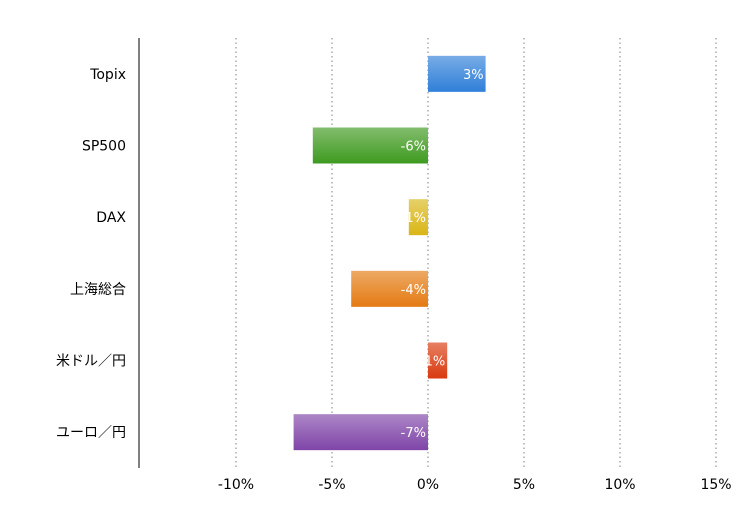 The height and width of the screenshot is (532, 750). What do you see at coordinates (715, 485) in the screenshot?
I see `x-tick-label: 15%` at bounding box center [715, 485].